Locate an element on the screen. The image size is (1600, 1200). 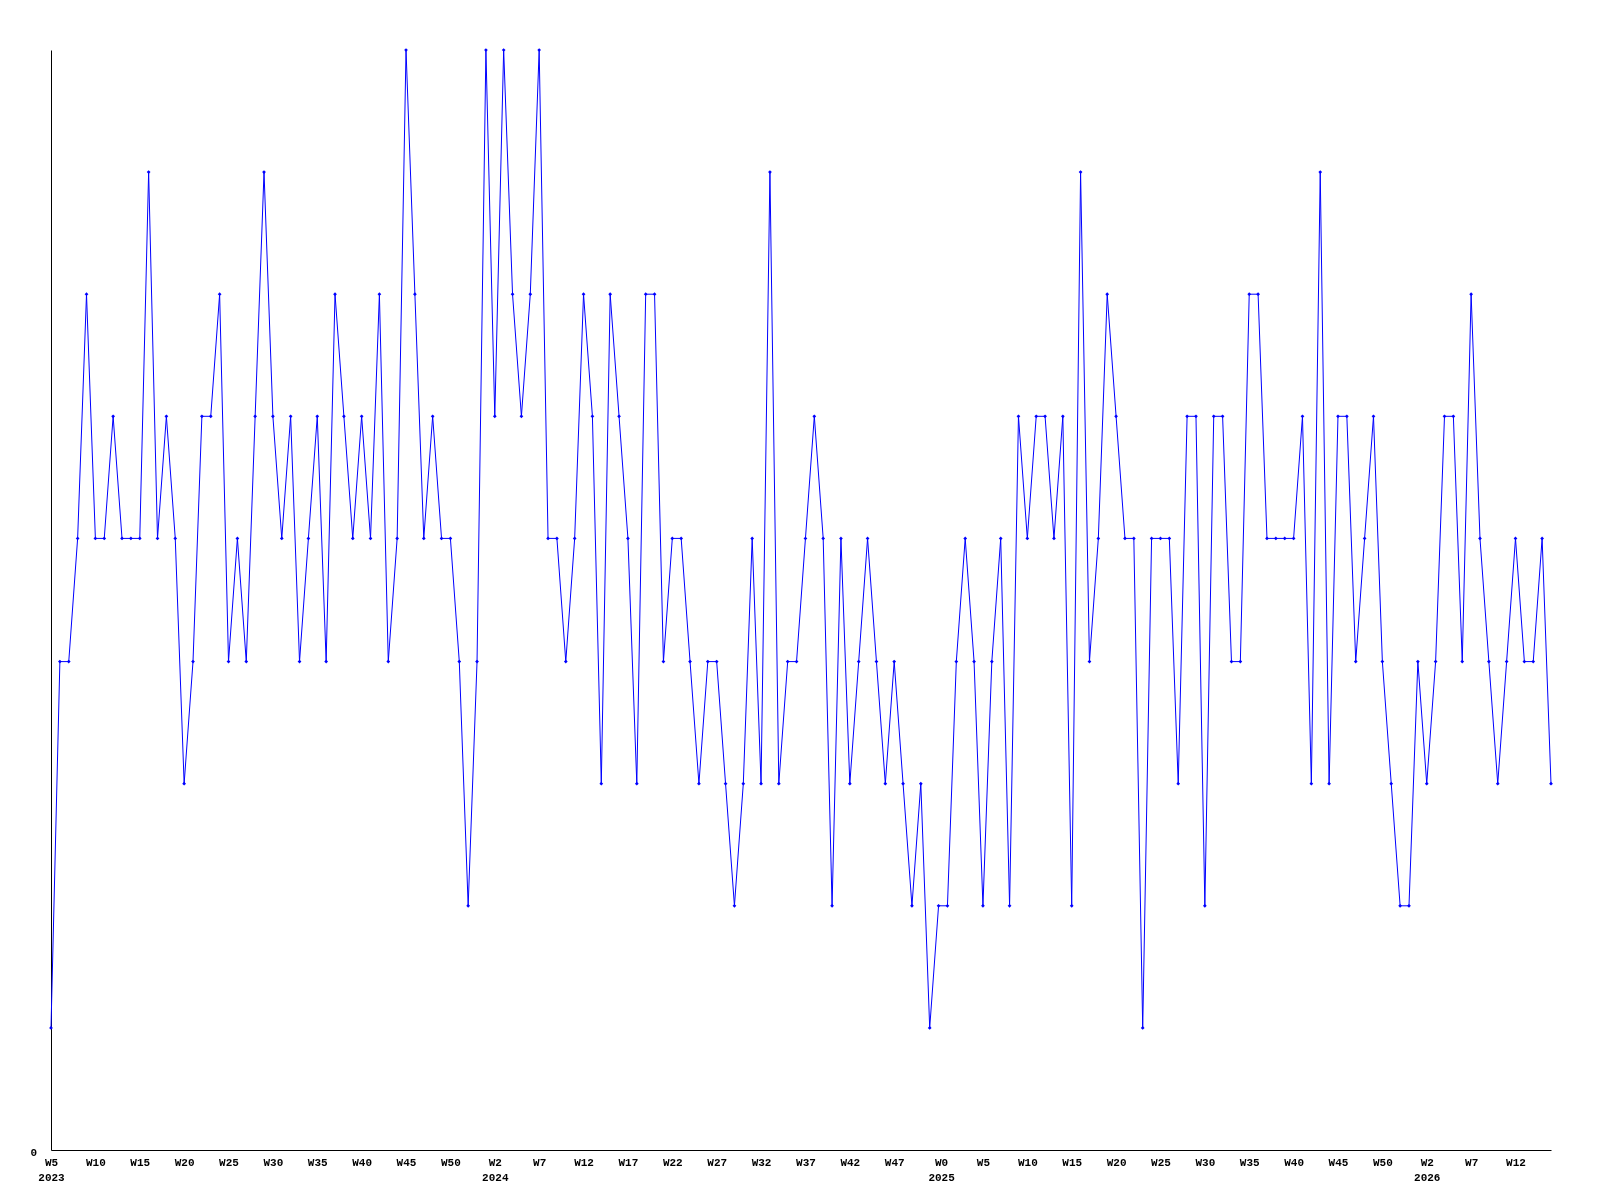
x-tick-label: W37 is located at coordinates (806, 1162).